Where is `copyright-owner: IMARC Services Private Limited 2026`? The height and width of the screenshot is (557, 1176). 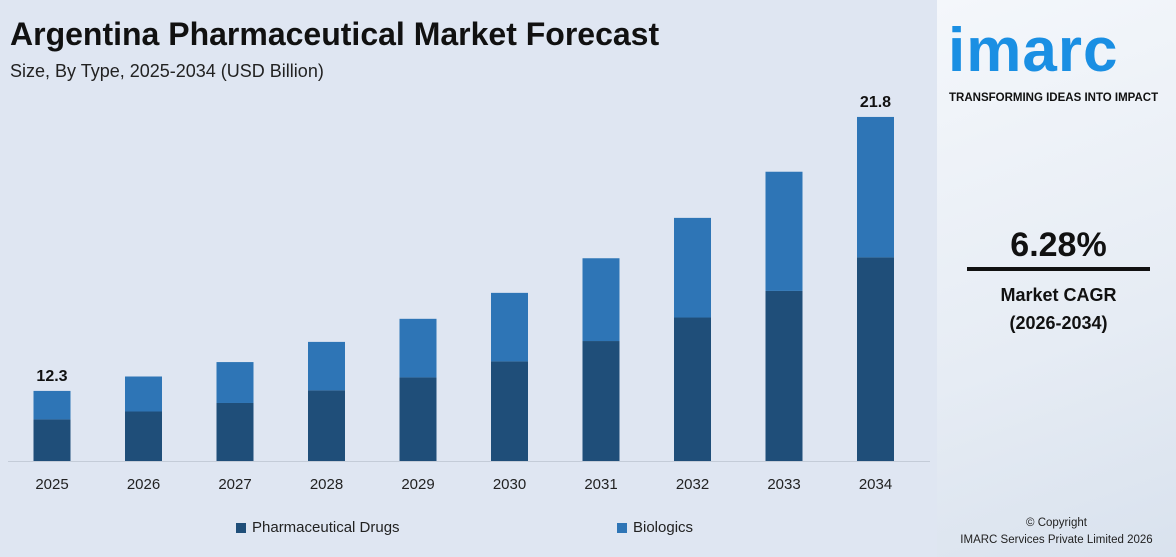 copyright-owner: IMARC Services Private Limited 2026 is located at coordinates (1056, 540).